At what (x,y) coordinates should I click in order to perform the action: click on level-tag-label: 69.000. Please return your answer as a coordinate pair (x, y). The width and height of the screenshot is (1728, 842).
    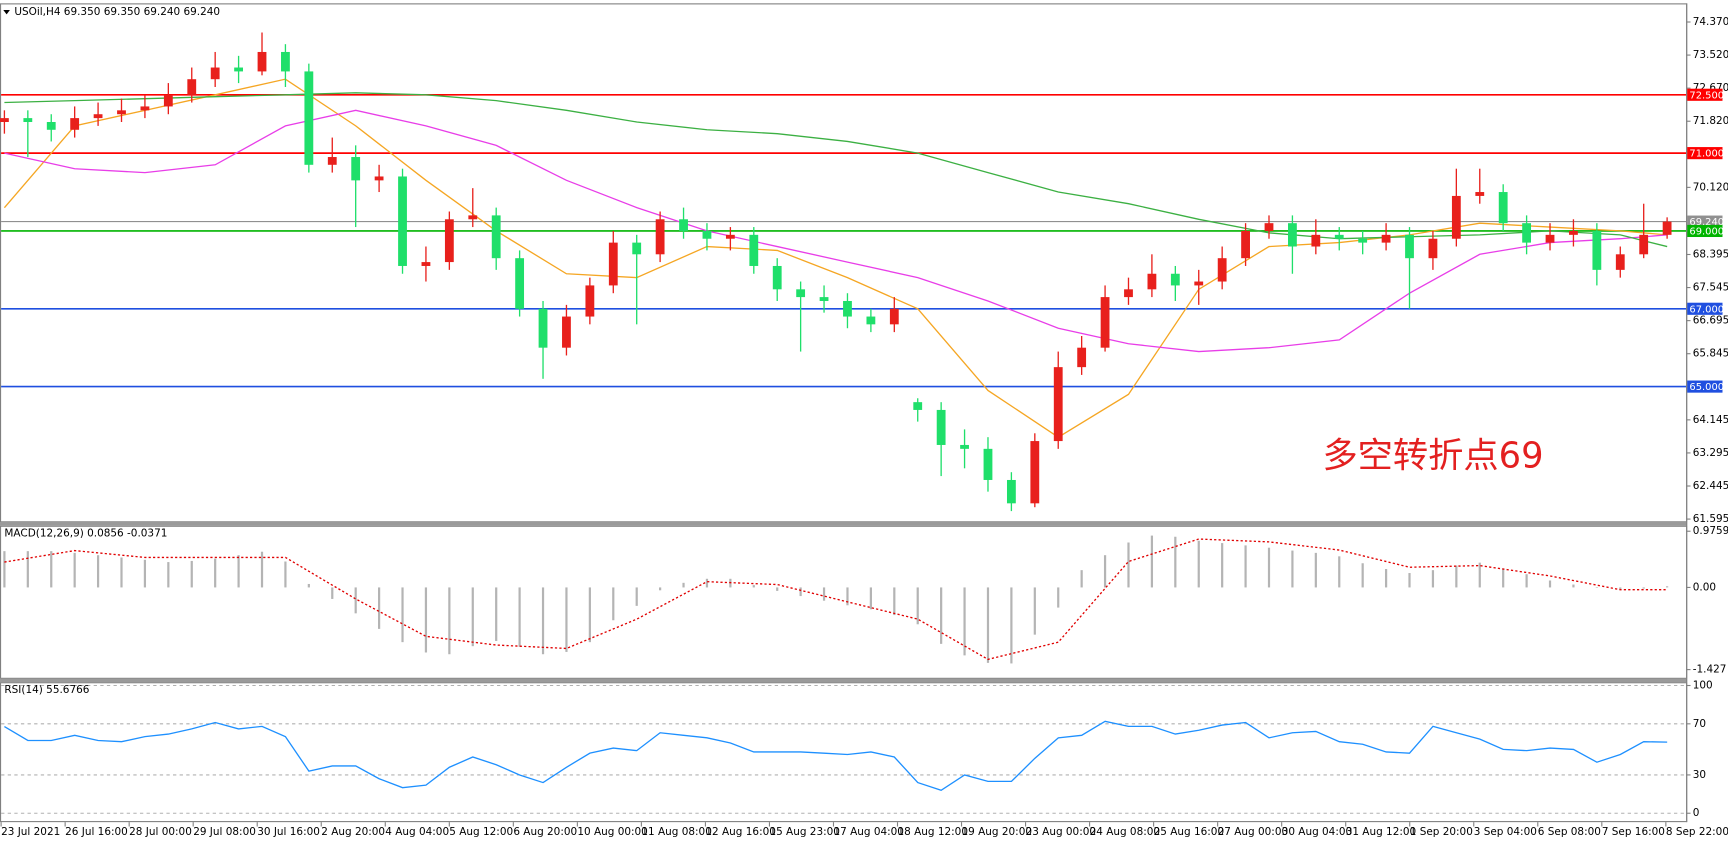
    Looking at the image, I should click on (1706, 232).